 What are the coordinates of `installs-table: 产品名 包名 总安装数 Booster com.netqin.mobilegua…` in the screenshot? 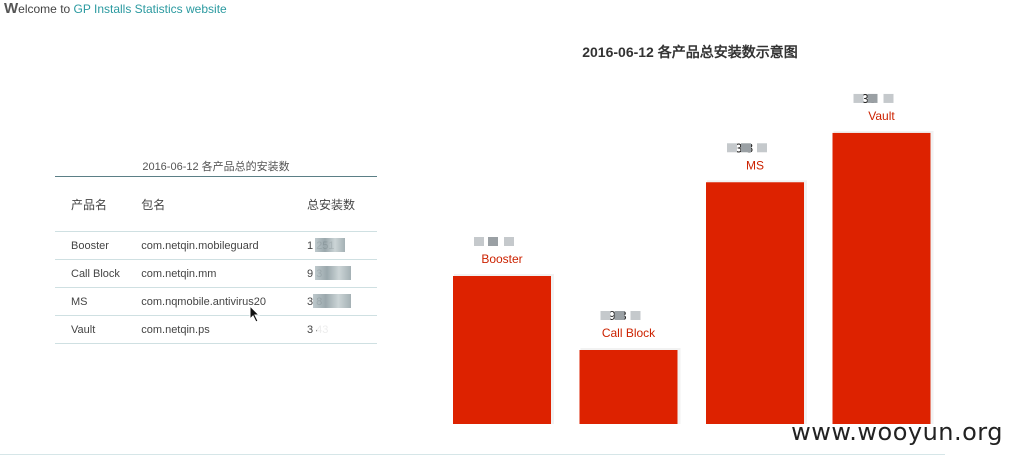 It's located at (216, 260).